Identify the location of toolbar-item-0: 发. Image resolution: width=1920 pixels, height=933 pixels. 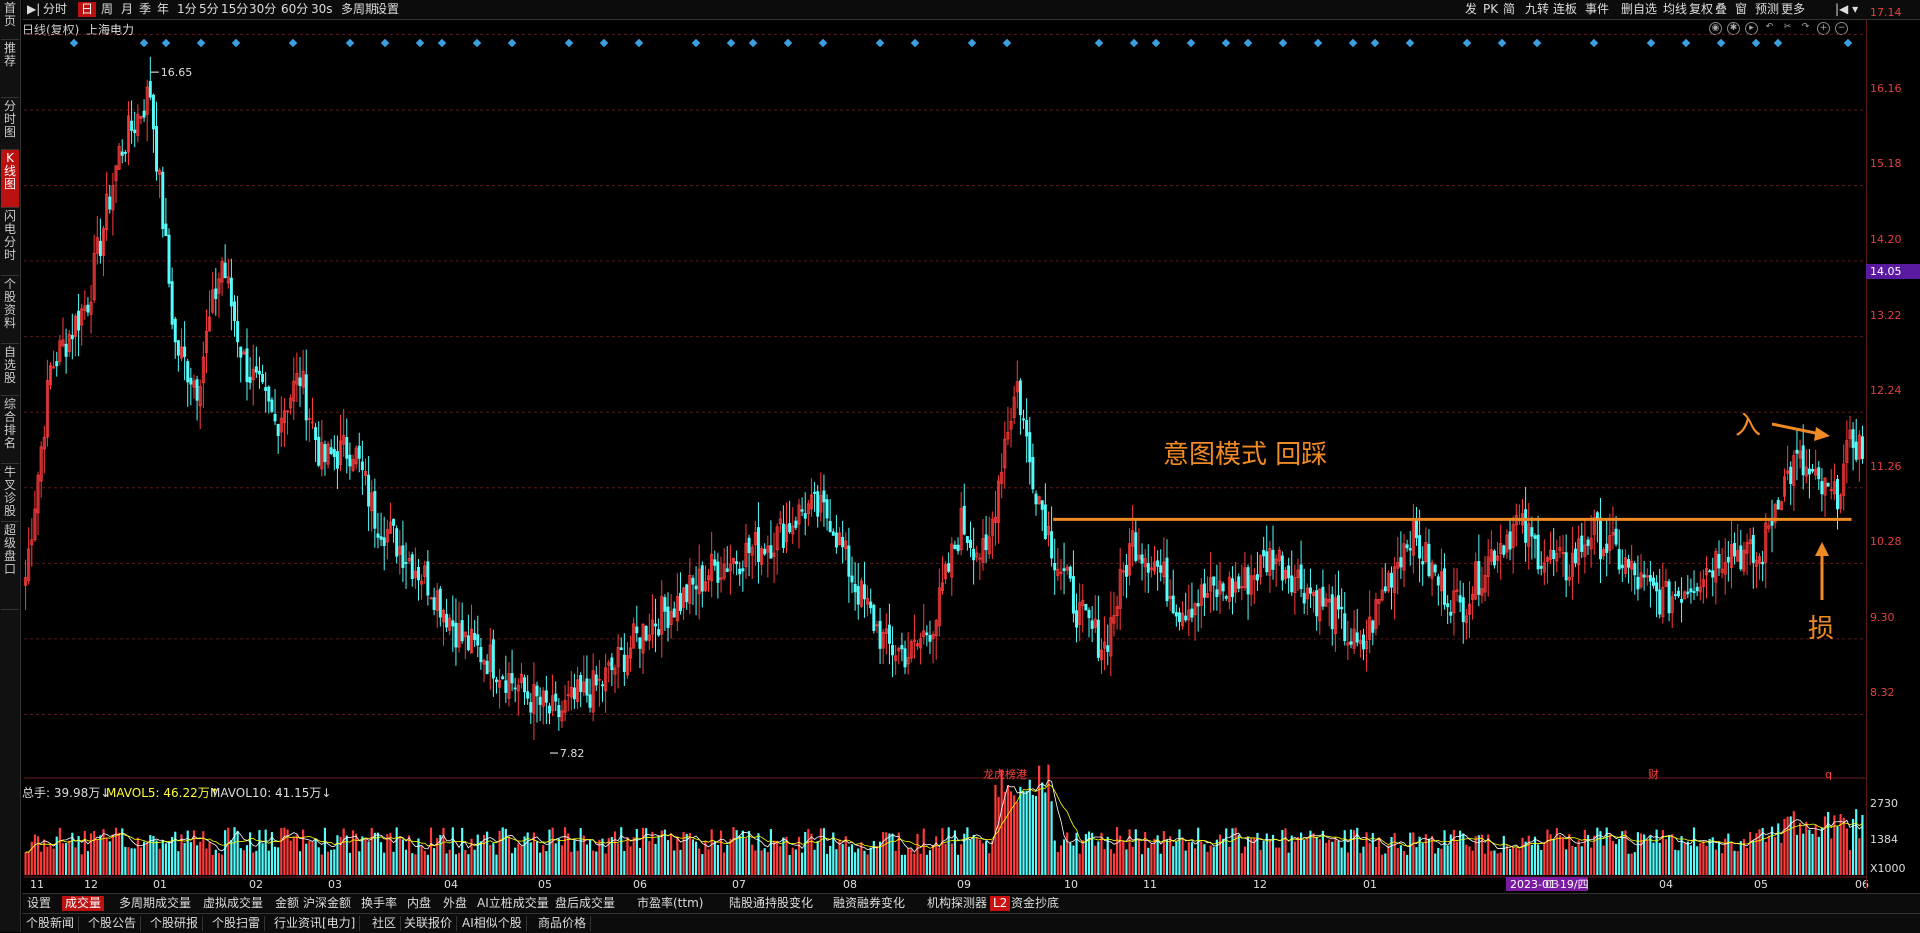
(1471, 9).